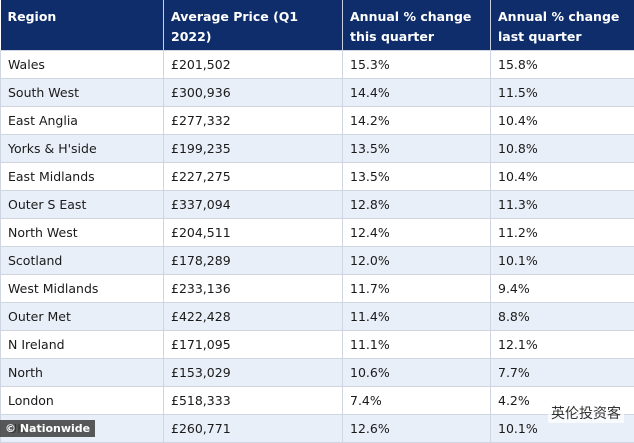  I want to click on table-cell: Scotland, so click(82, 261).